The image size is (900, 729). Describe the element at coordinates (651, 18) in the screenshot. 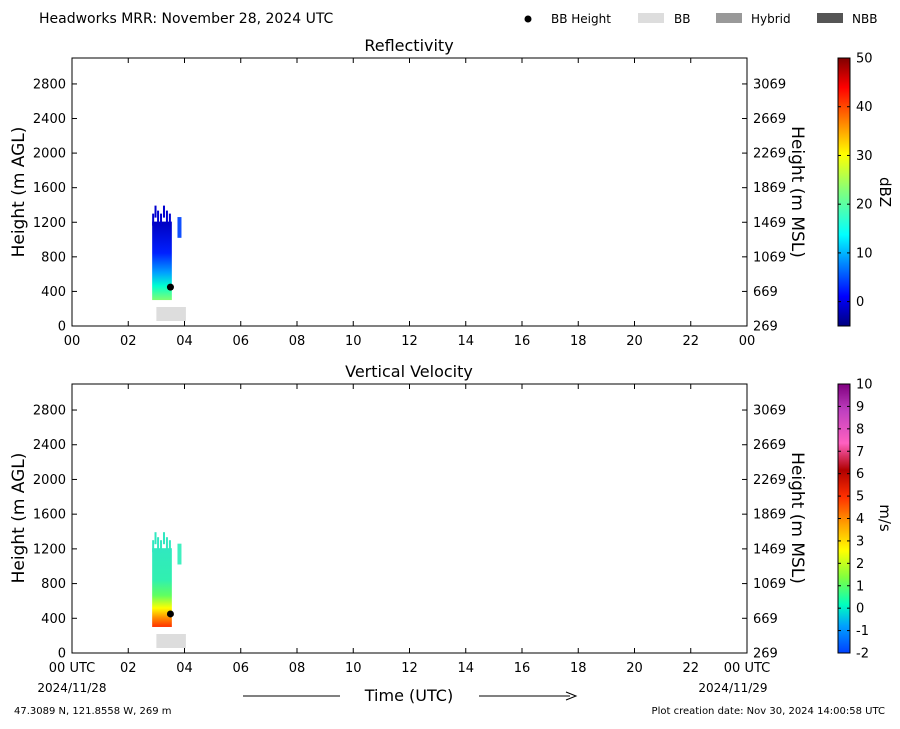

I see `legend-bb-swatch` at that location.